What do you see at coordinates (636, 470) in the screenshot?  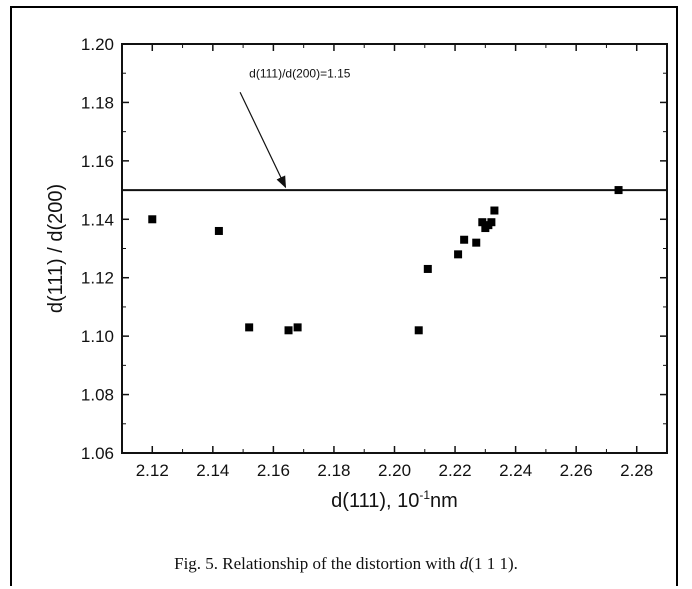 I see `x-tick-label: 2.28` at bounding box center [636, 470].